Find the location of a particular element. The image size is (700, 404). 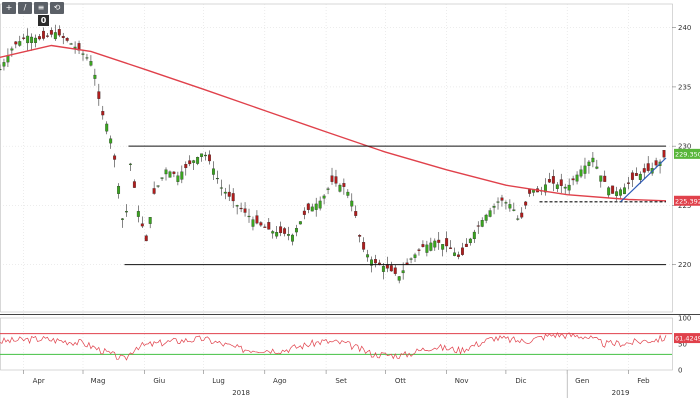

draw-line-icon: / is located at coordinates (25, 8).